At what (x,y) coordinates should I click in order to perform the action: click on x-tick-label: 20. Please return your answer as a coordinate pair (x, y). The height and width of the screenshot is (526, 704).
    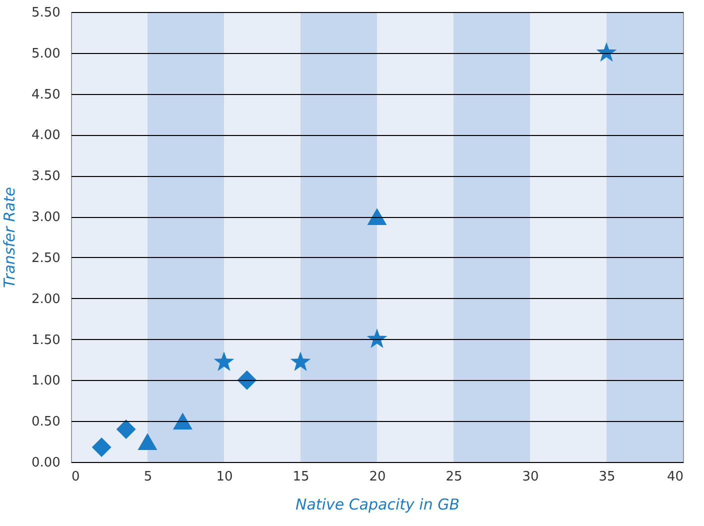
    Looking at the image, I should click on (377, 477).